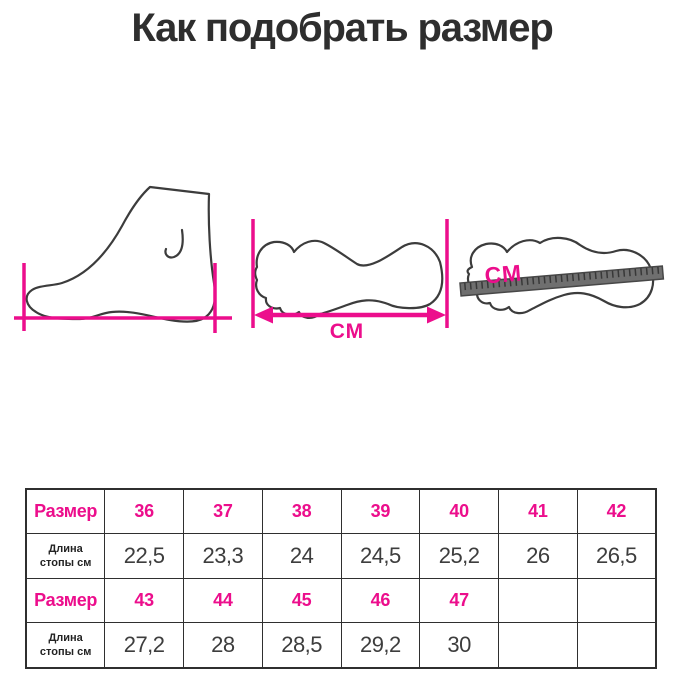 The height and width of the screenshot is (693, 684). I want to click on size-cell: 47, so click(459, 600).